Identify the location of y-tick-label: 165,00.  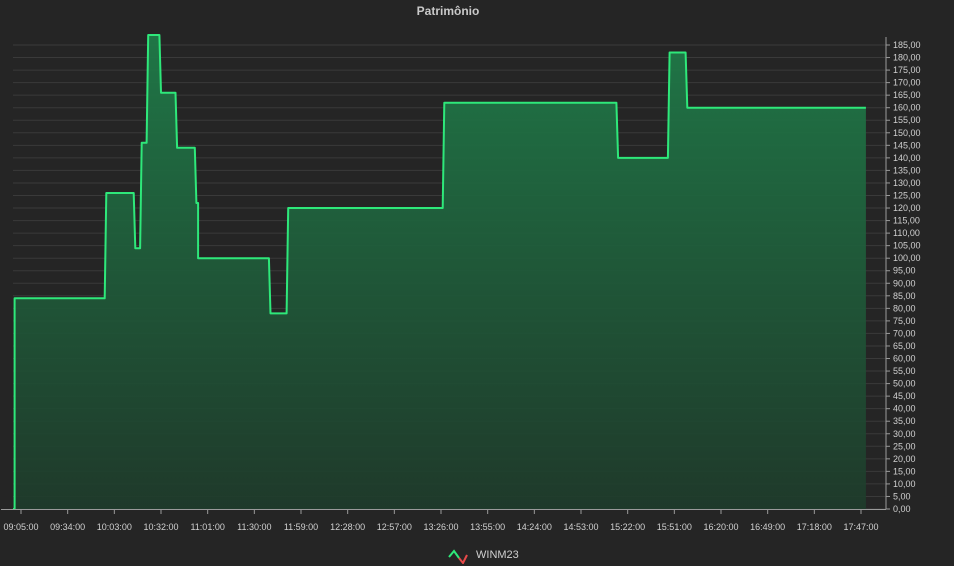
(907, 95).